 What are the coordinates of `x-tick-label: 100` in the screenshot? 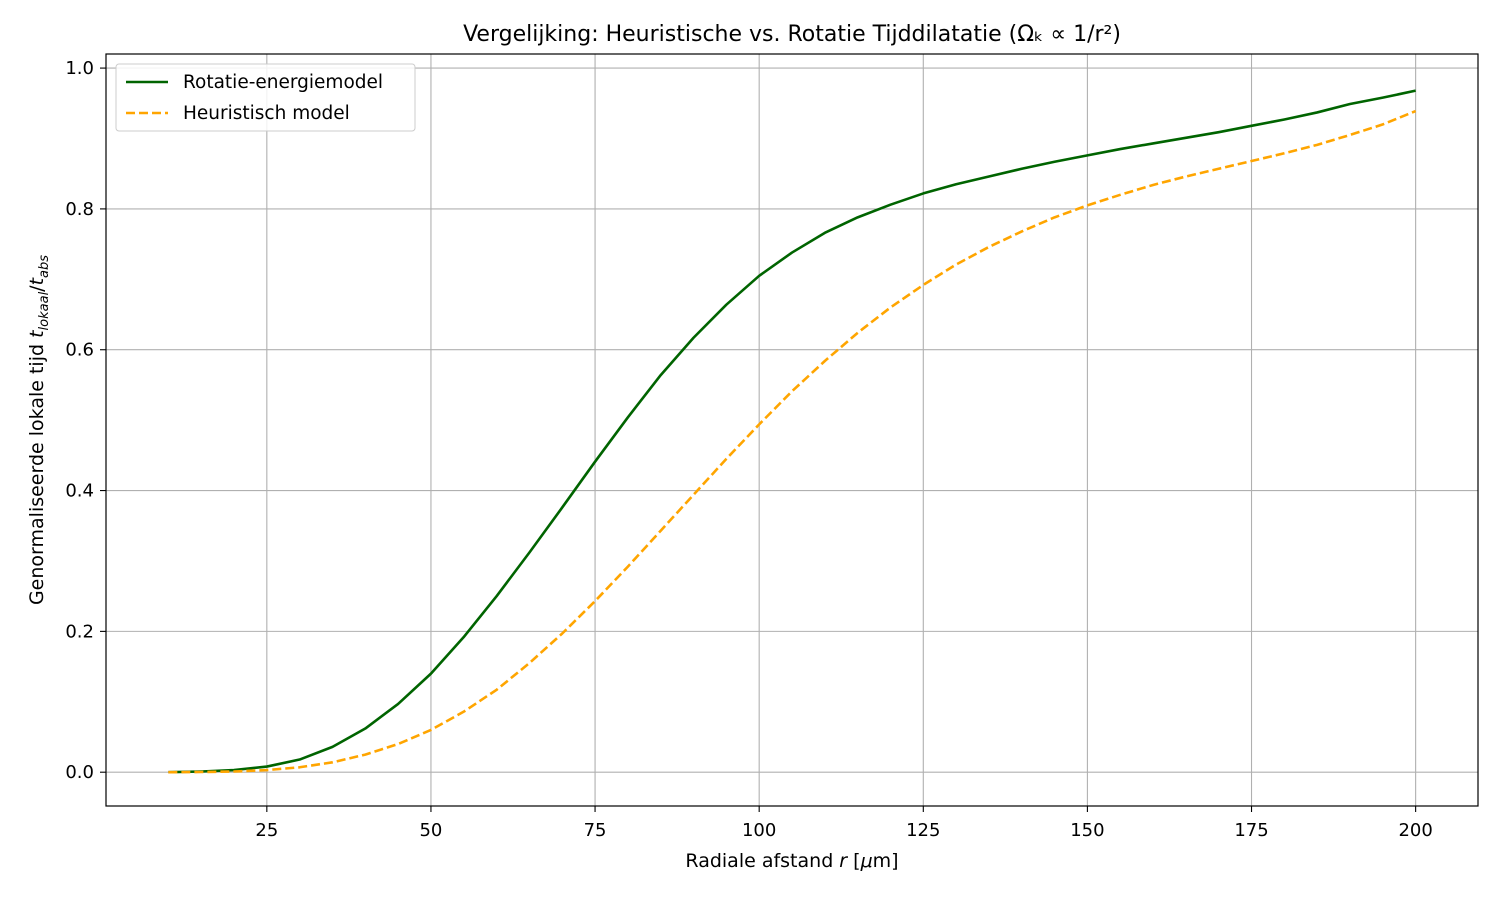 It's located at (759, 830).